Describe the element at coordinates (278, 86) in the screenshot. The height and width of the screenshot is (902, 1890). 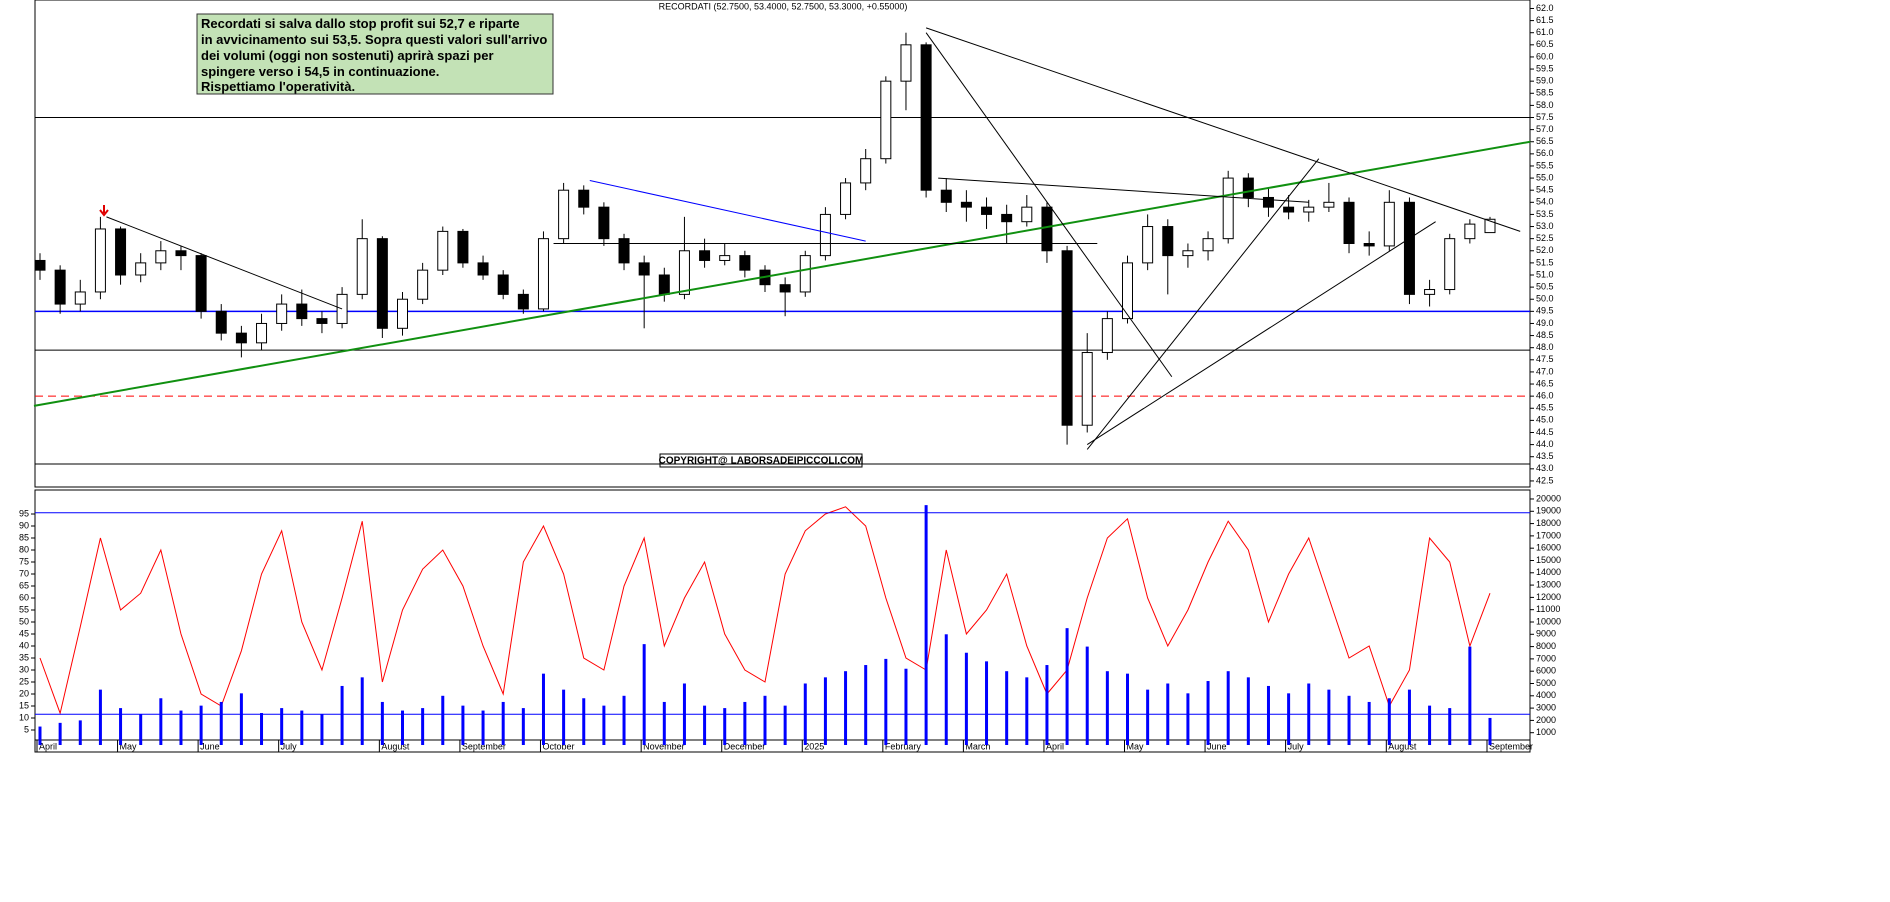
I see `annotation-line: Rispettiamo l'operatività.` at that location.